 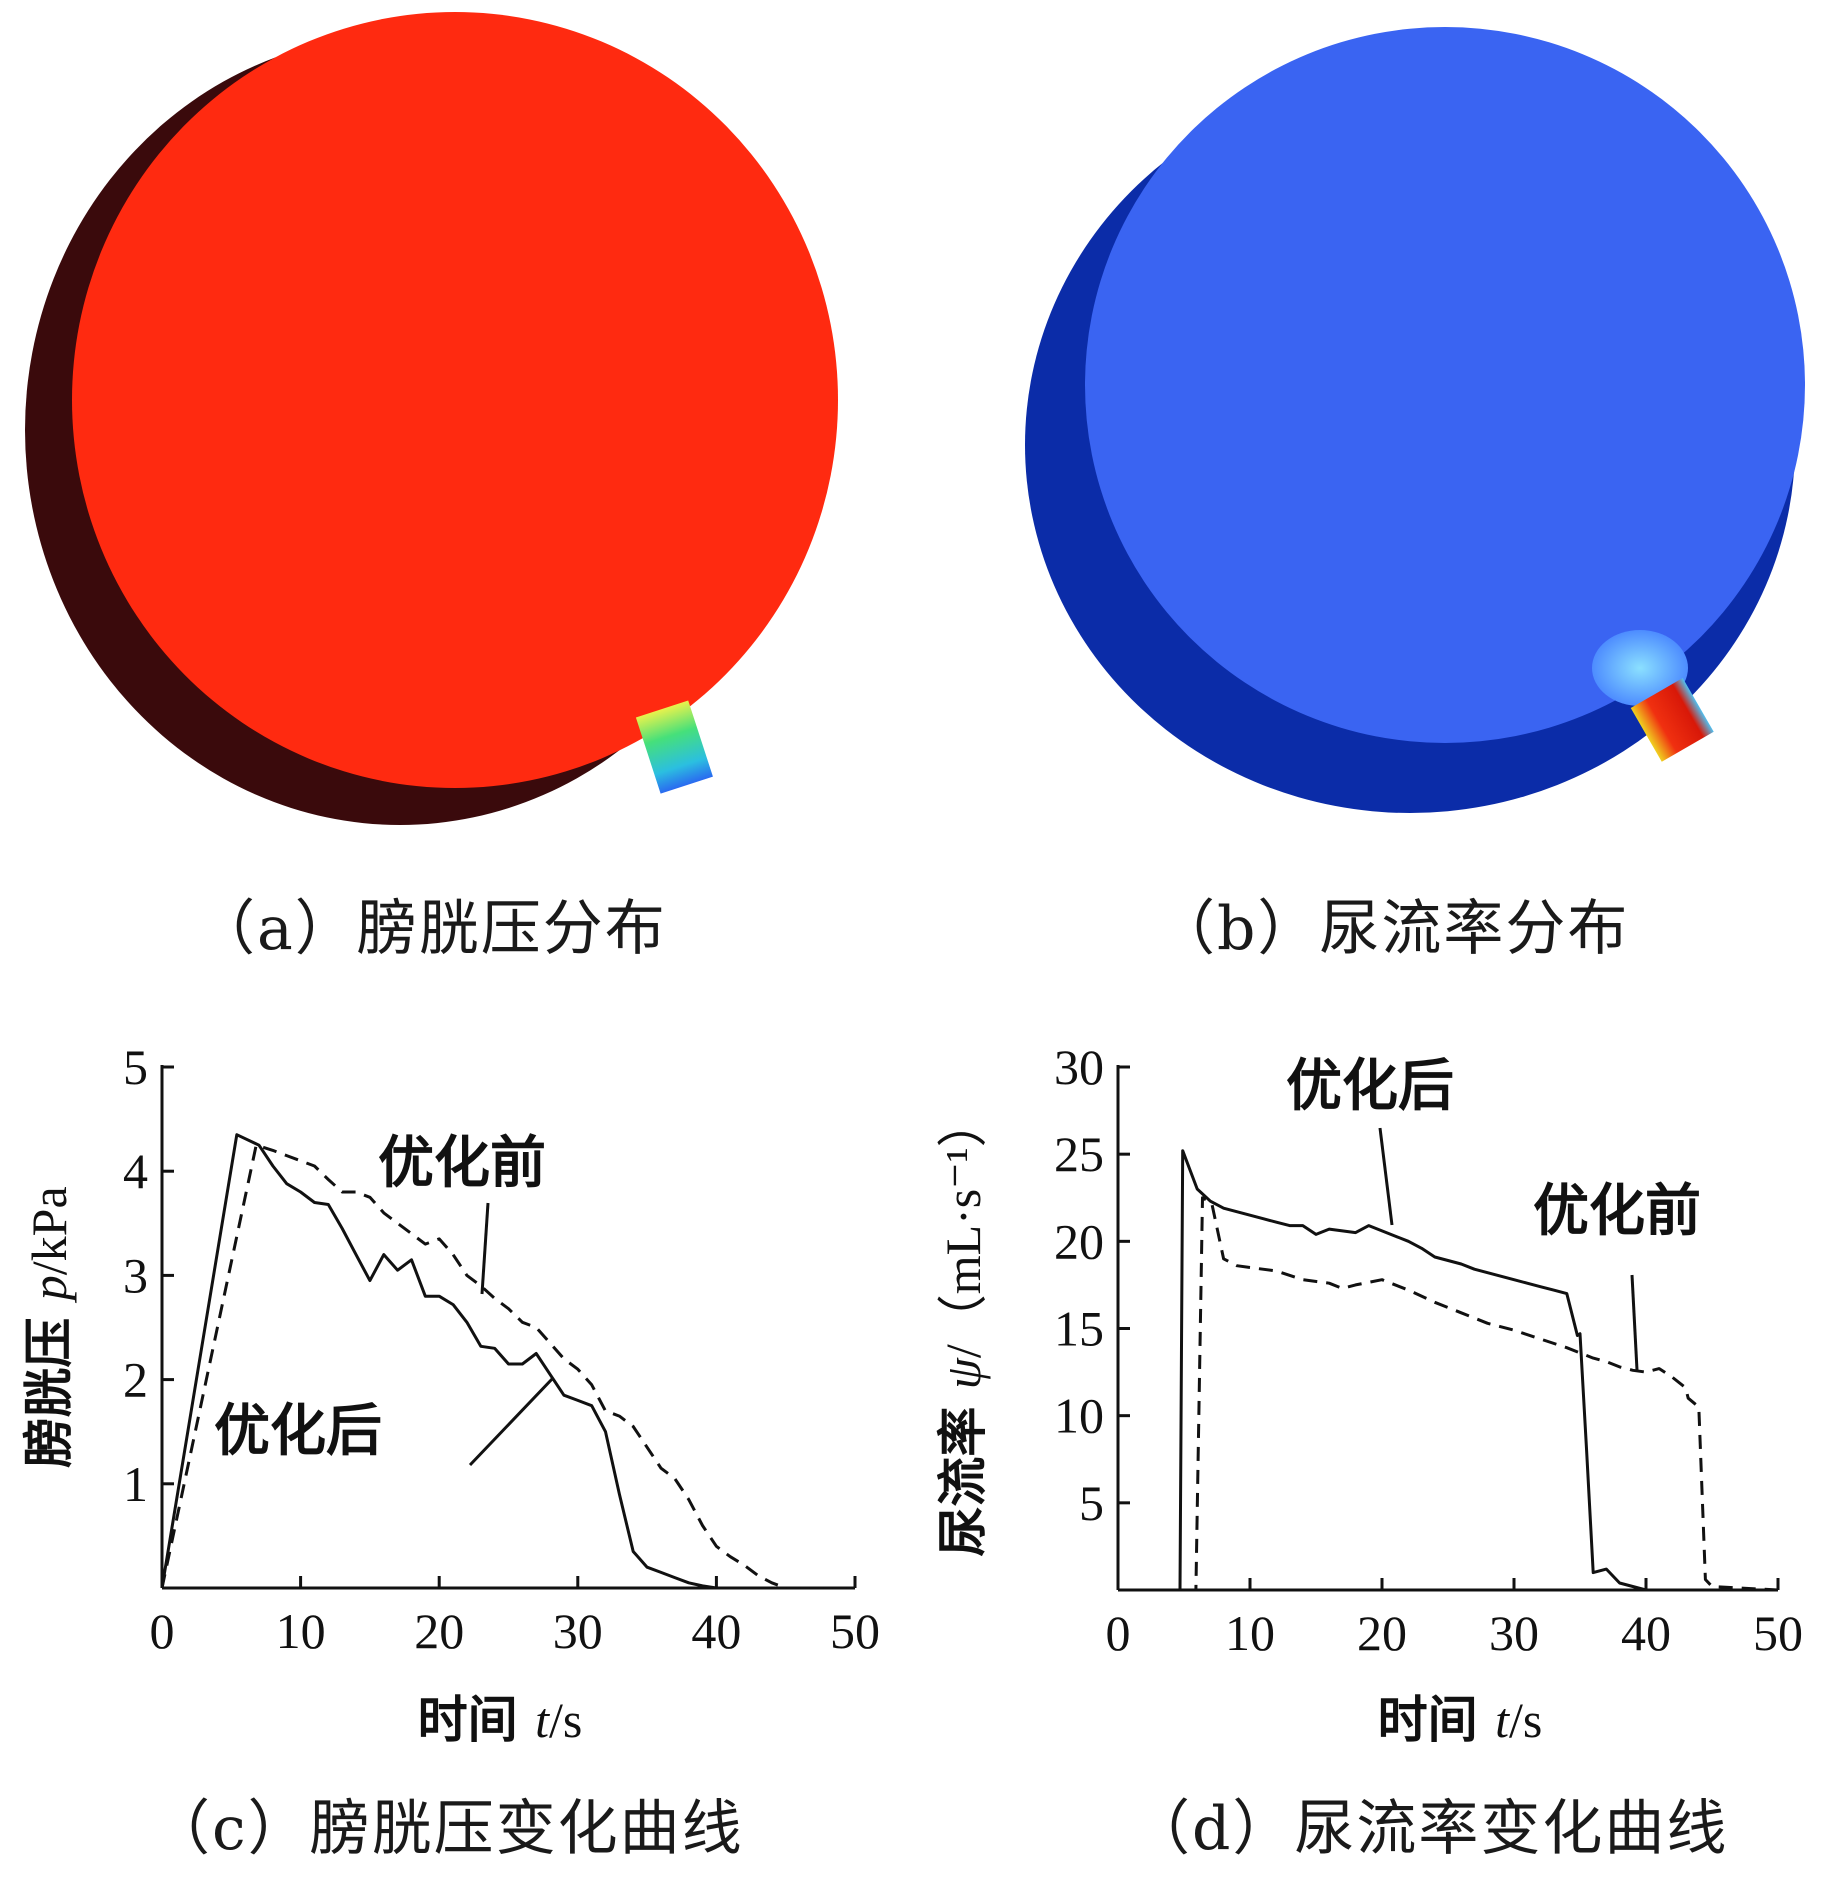 I want to click on y-axis-label: 尿流率 ψ/（mL·s⁻¹）, so click(x=963, y=1326).